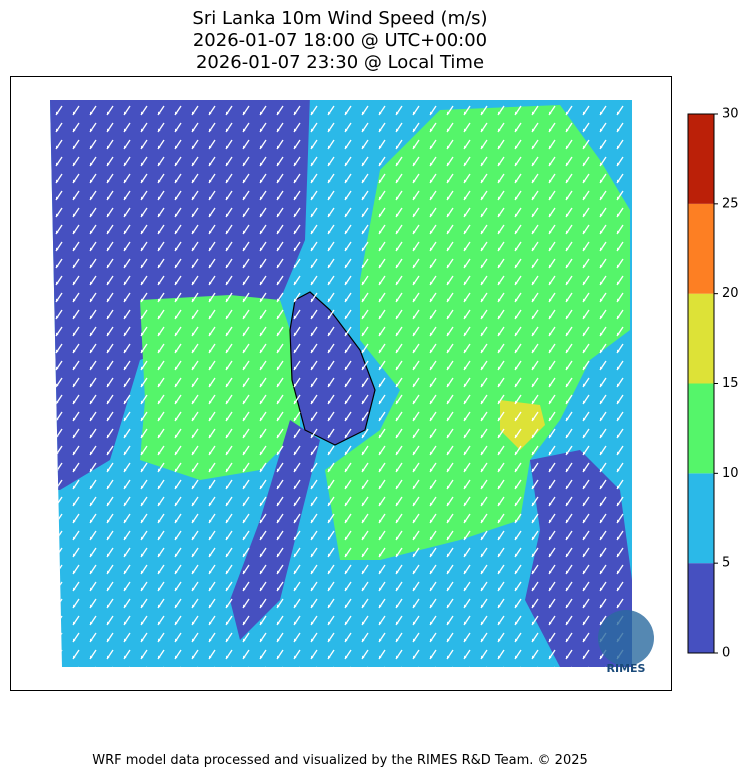  What do you see at coordinates (626, 668) in the screenshot?
I see `logo-text: RIMES` at bounding box center [626, 668].